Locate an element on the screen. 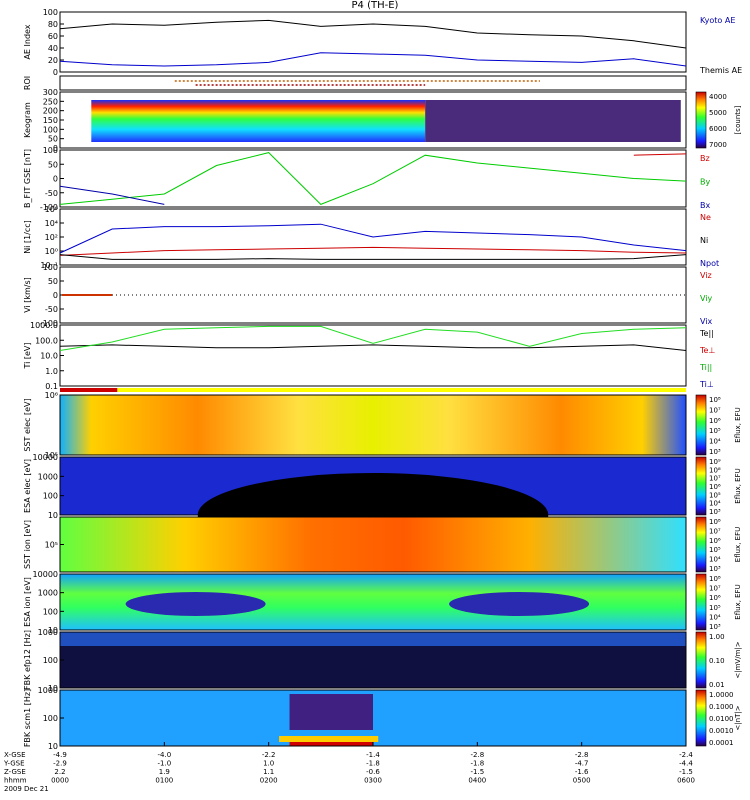 The width and height of the screenshot is (750, 800). mode-bar-yellow is located at coordinates (402, 390).